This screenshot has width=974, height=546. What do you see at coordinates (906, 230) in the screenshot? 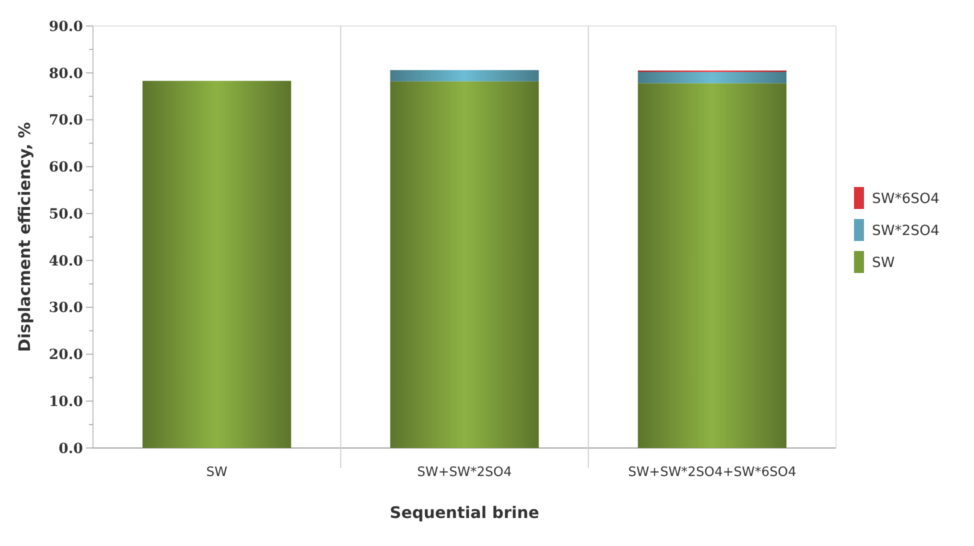
I see `legend-label: SW*2SO4` at bounding box center [906, 230].